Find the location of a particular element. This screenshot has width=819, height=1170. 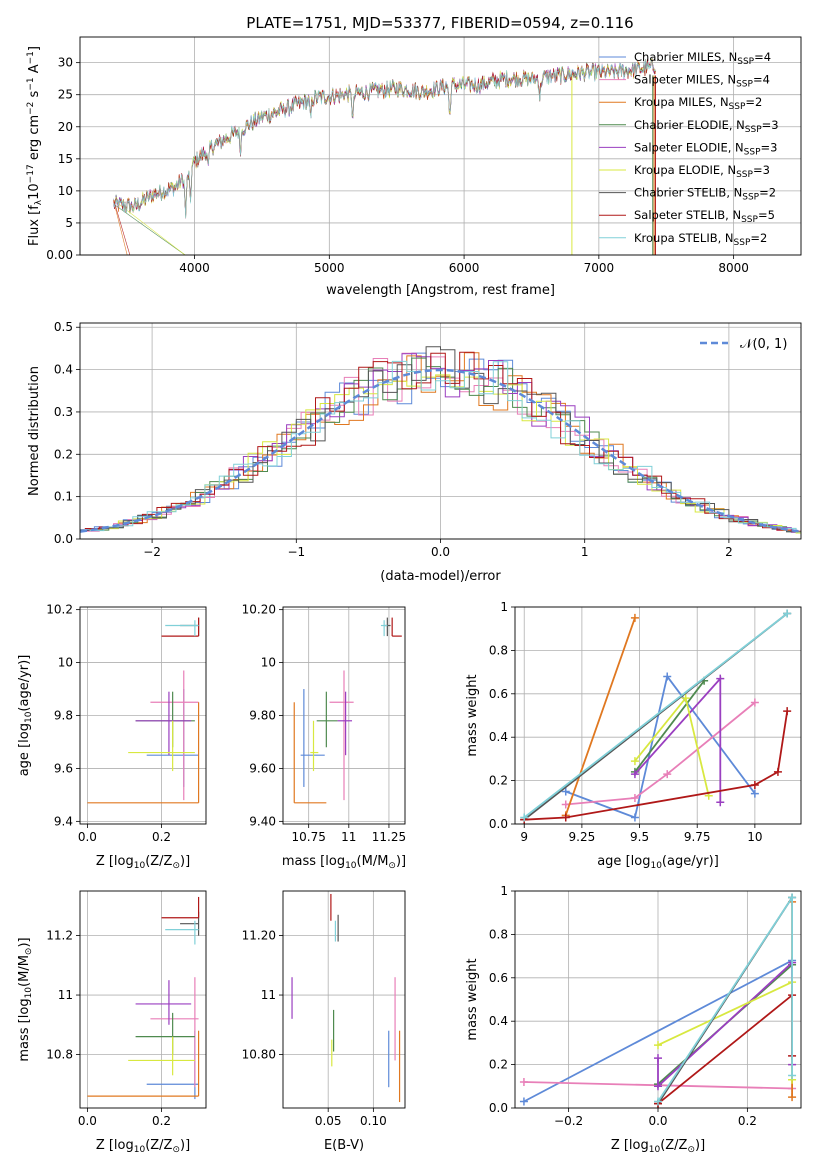

mass-vs-Z-frame is located at coordinates (143, 999).